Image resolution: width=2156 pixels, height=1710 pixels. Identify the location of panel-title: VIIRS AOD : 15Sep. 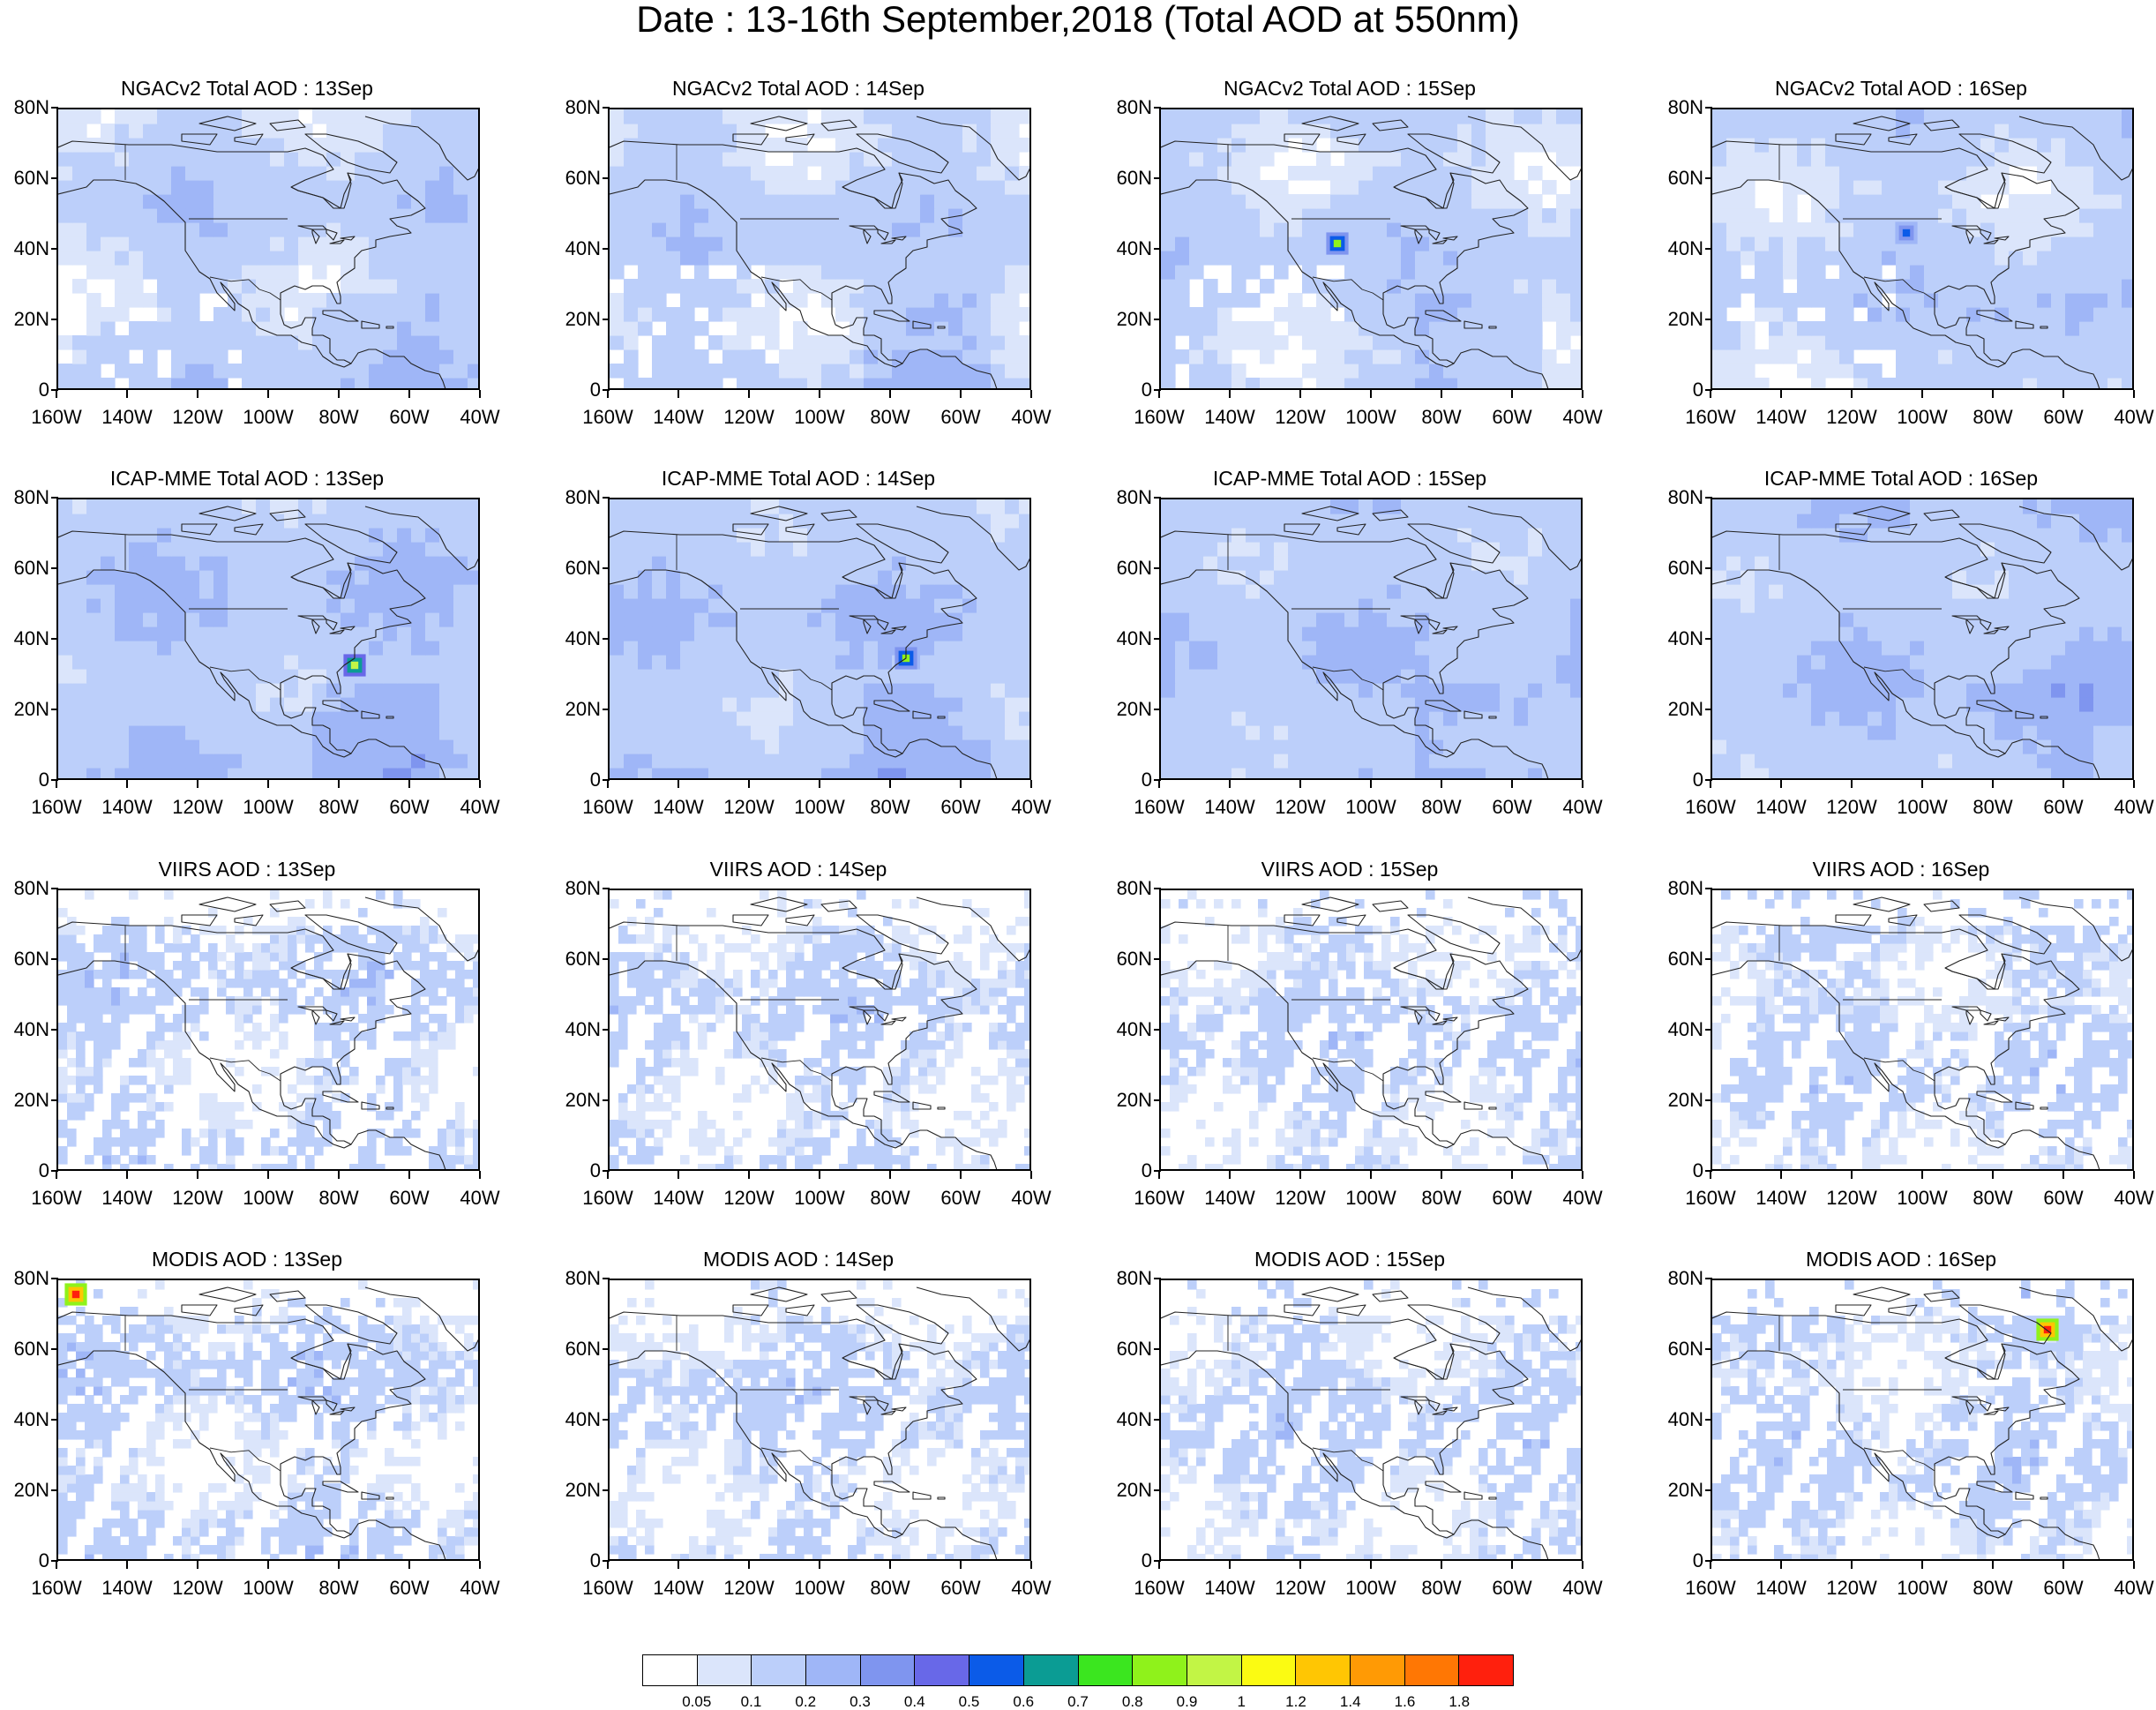
(1350, 869).